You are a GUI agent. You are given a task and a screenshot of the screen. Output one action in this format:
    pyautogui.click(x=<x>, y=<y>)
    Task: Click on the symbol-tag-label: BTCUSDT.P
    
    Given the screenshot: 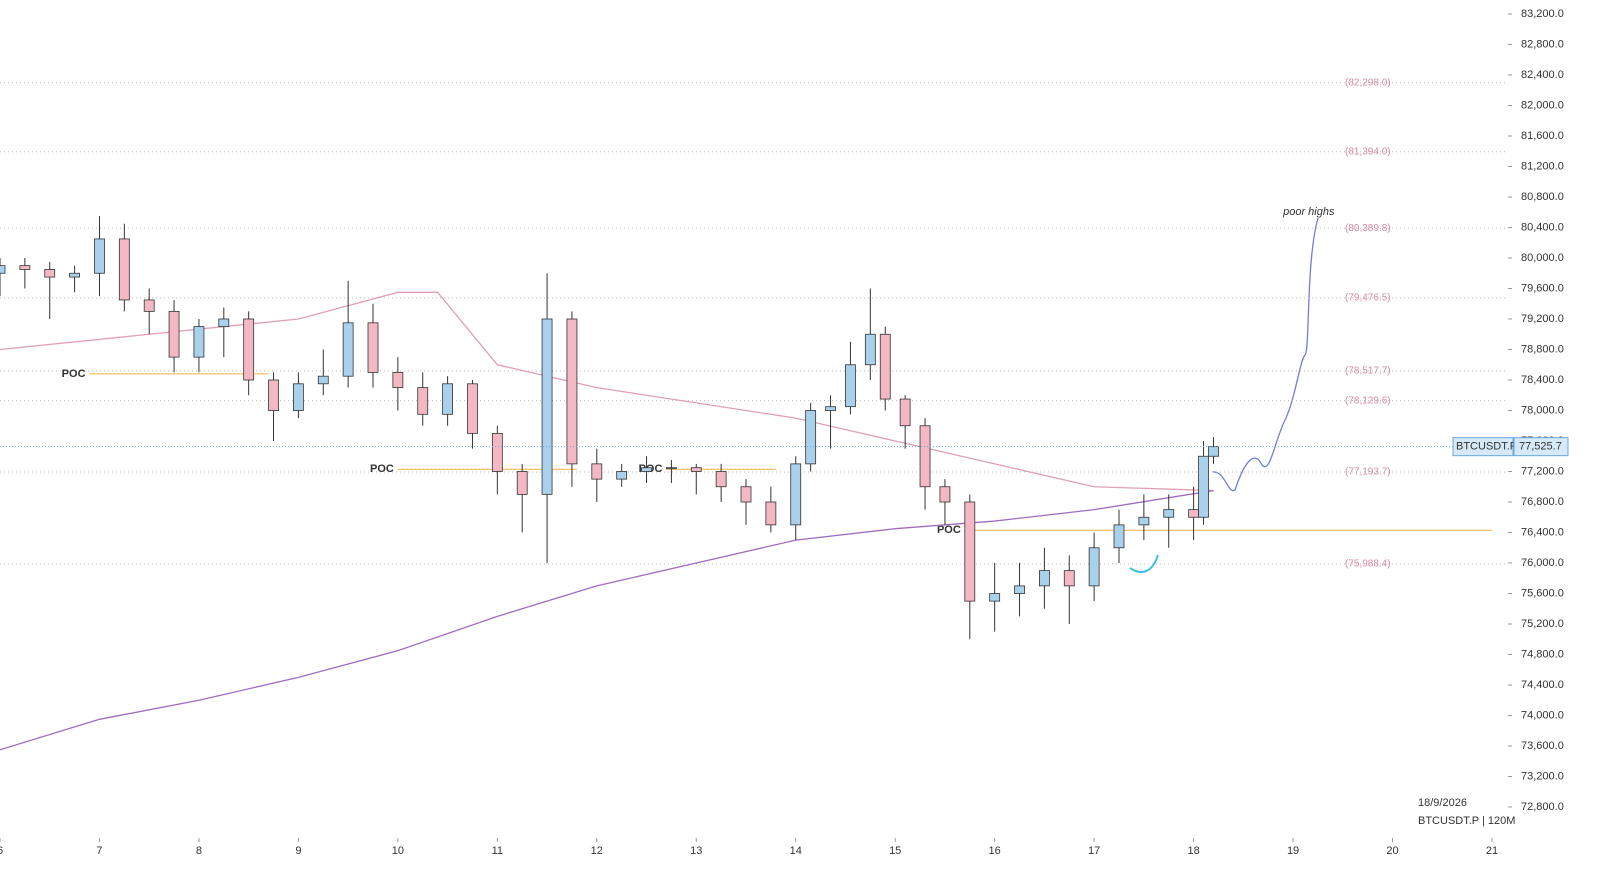 What is the action you would take?
    pyautogui.click(x=1486, y=447)
    